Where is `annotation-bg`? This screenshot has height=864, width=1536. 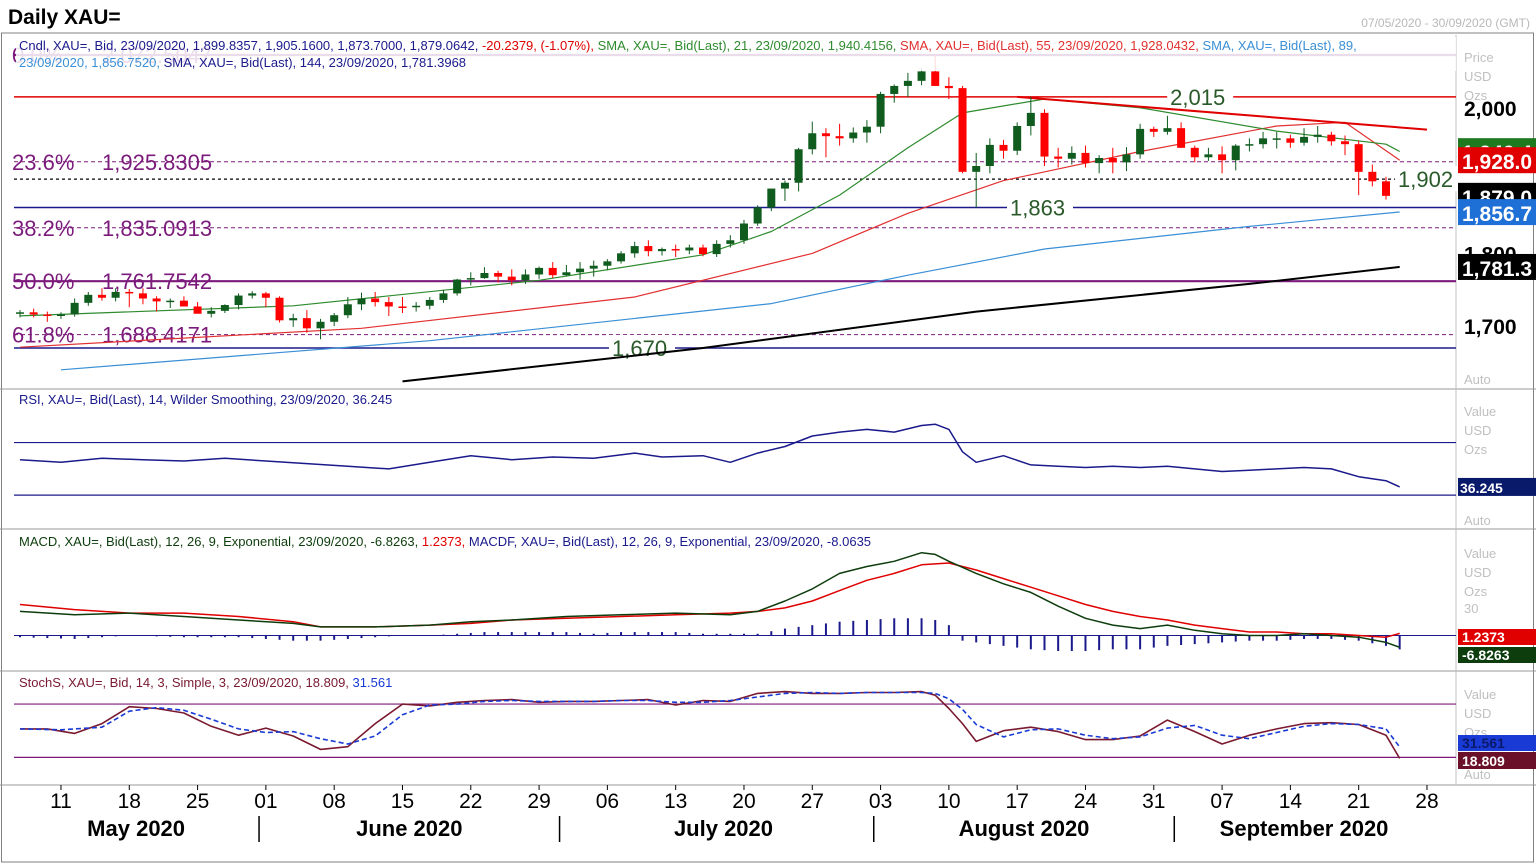 annotation-bg is located at coordinates (1040, 207).